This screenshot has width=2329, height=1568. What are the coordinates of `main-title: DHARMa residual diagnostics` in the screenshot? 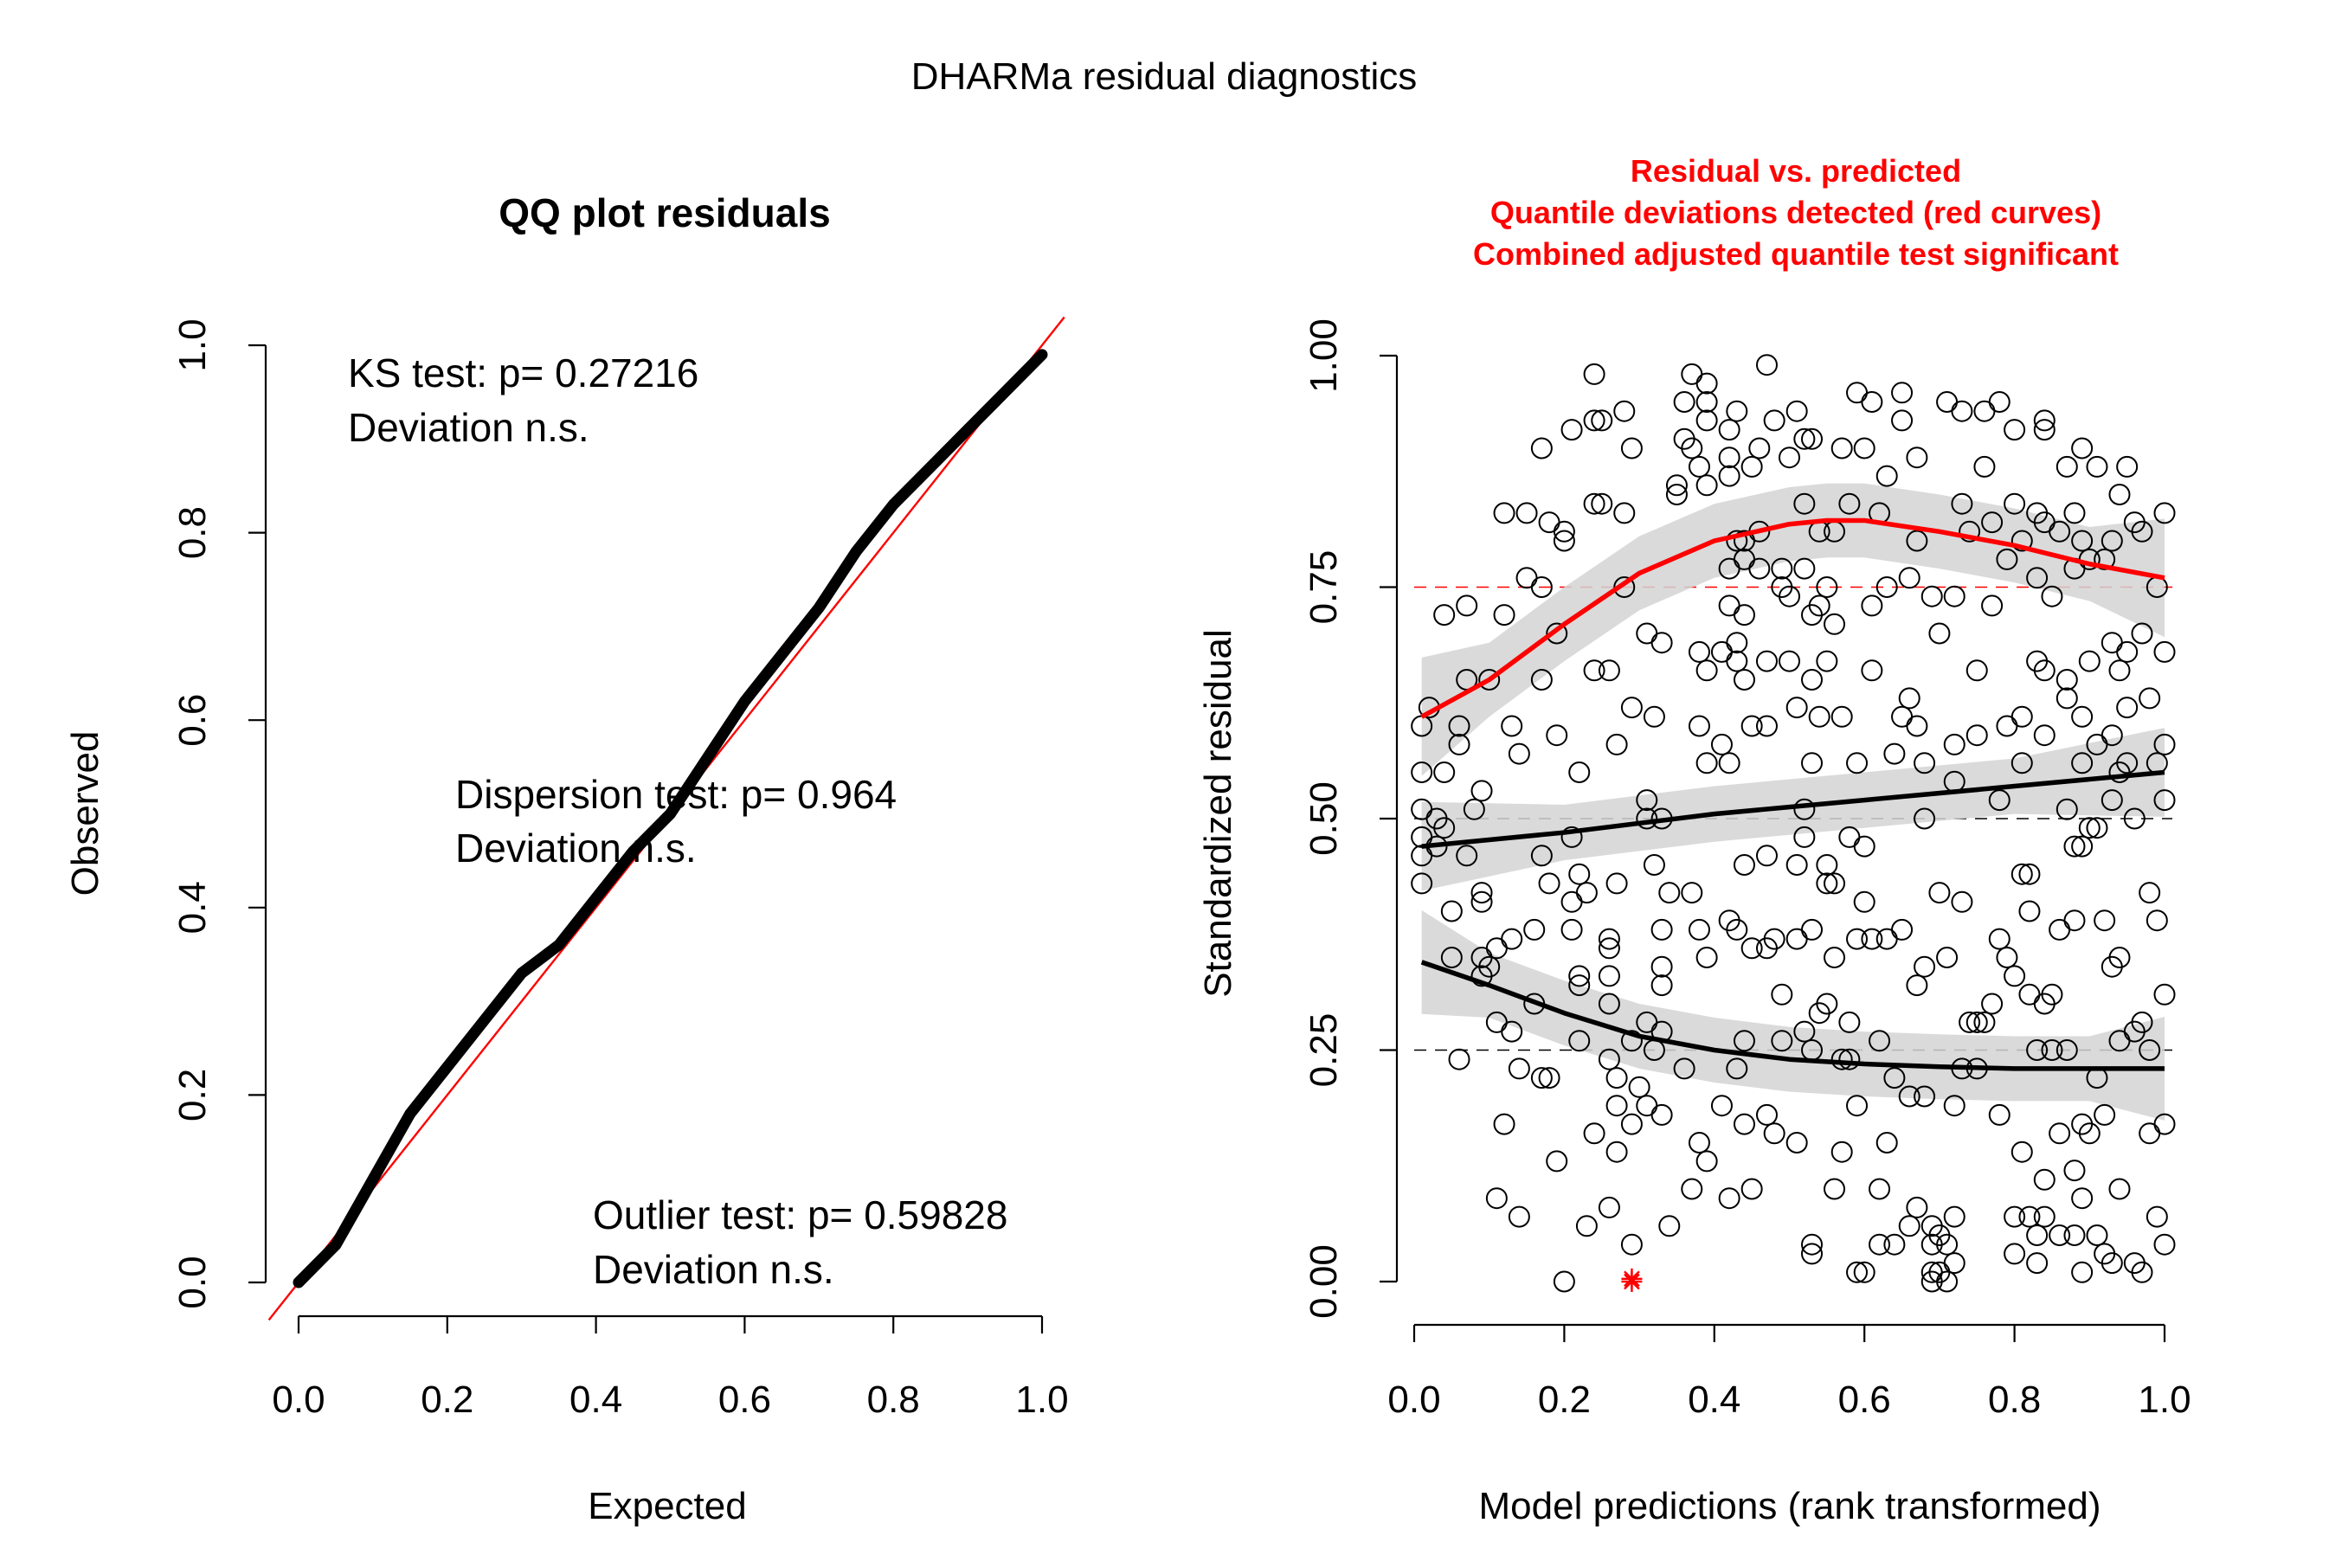 It's located at (1164, 76).